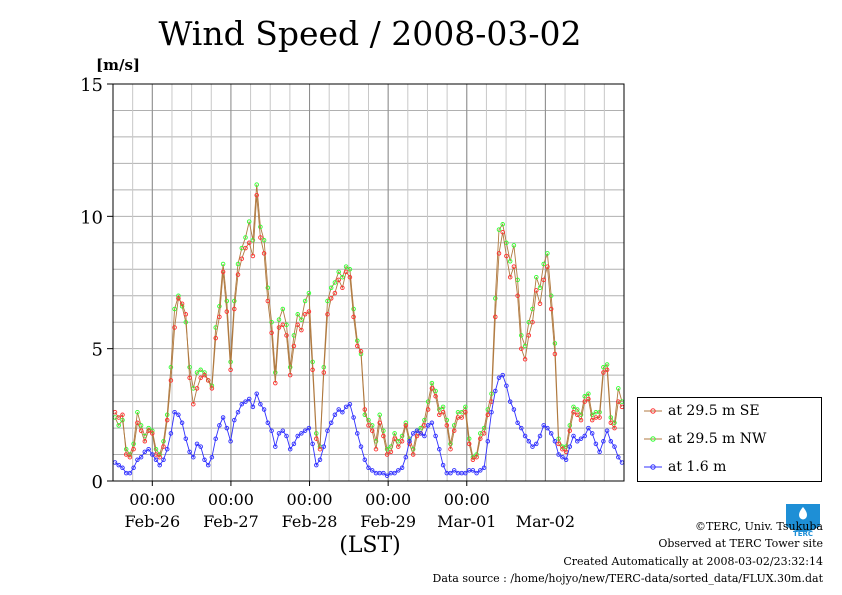  Describe the element at coordinates (729, 439) in the screenshot. I see `legend: at 29.5 m SE at 29.5 m NW at 1.6 m` at that location.